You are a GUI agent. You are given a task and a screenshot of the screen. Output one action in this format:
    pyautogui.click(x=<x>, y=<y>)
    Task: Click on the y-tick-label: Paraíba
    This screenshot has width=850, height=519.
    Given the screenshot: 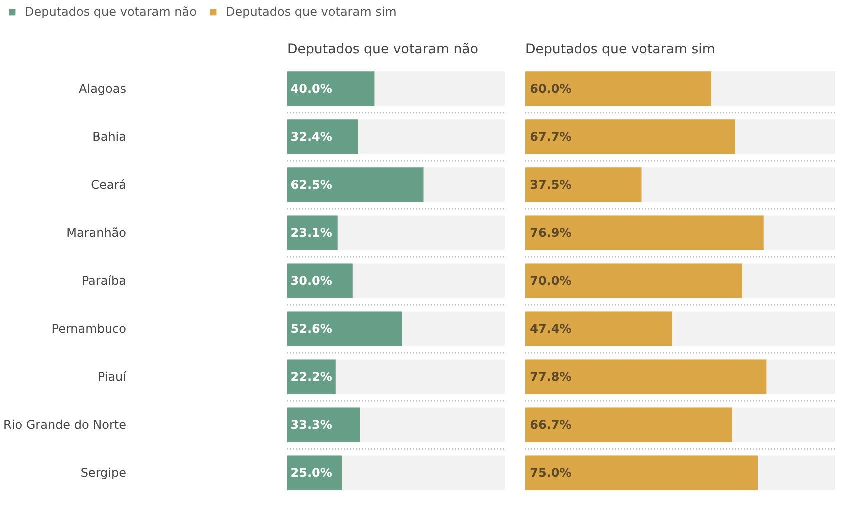 What is the action you would take?
    pyautogui.click(x=104, y=281)
    